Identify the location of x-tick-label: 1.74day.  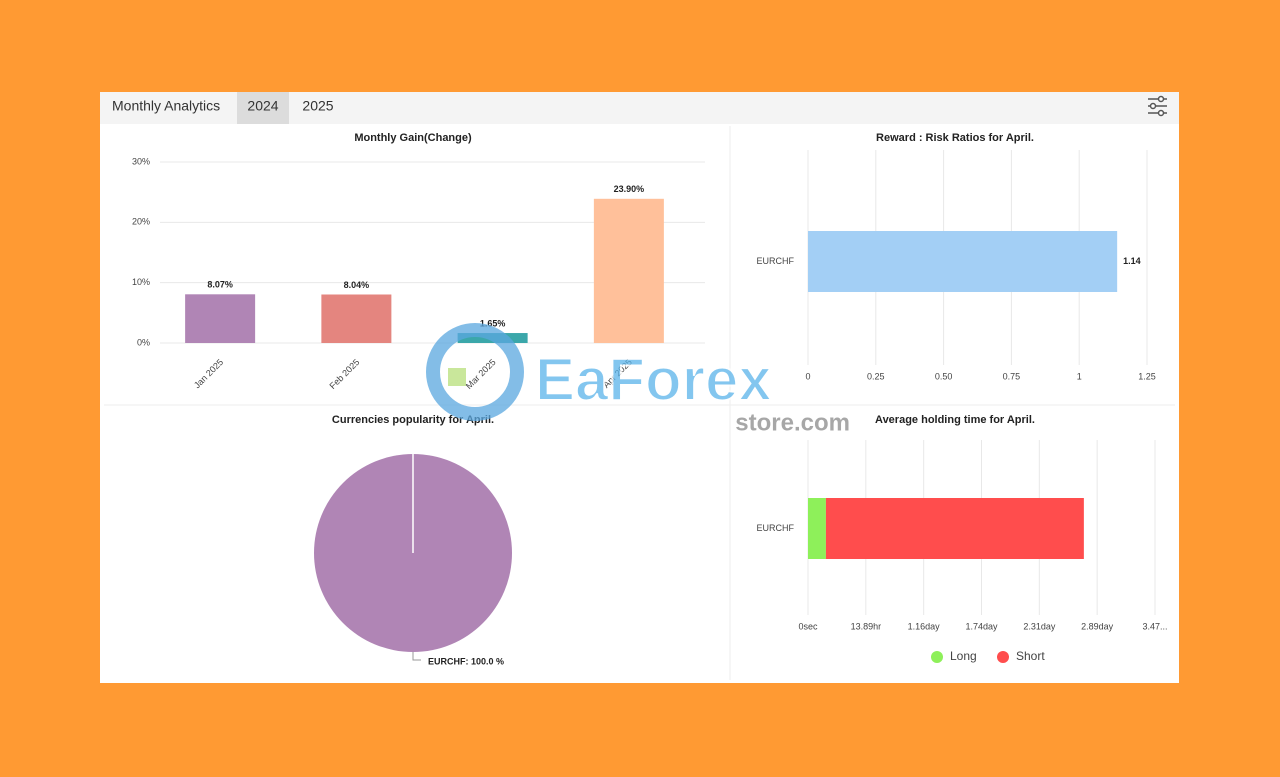
(981, 626).